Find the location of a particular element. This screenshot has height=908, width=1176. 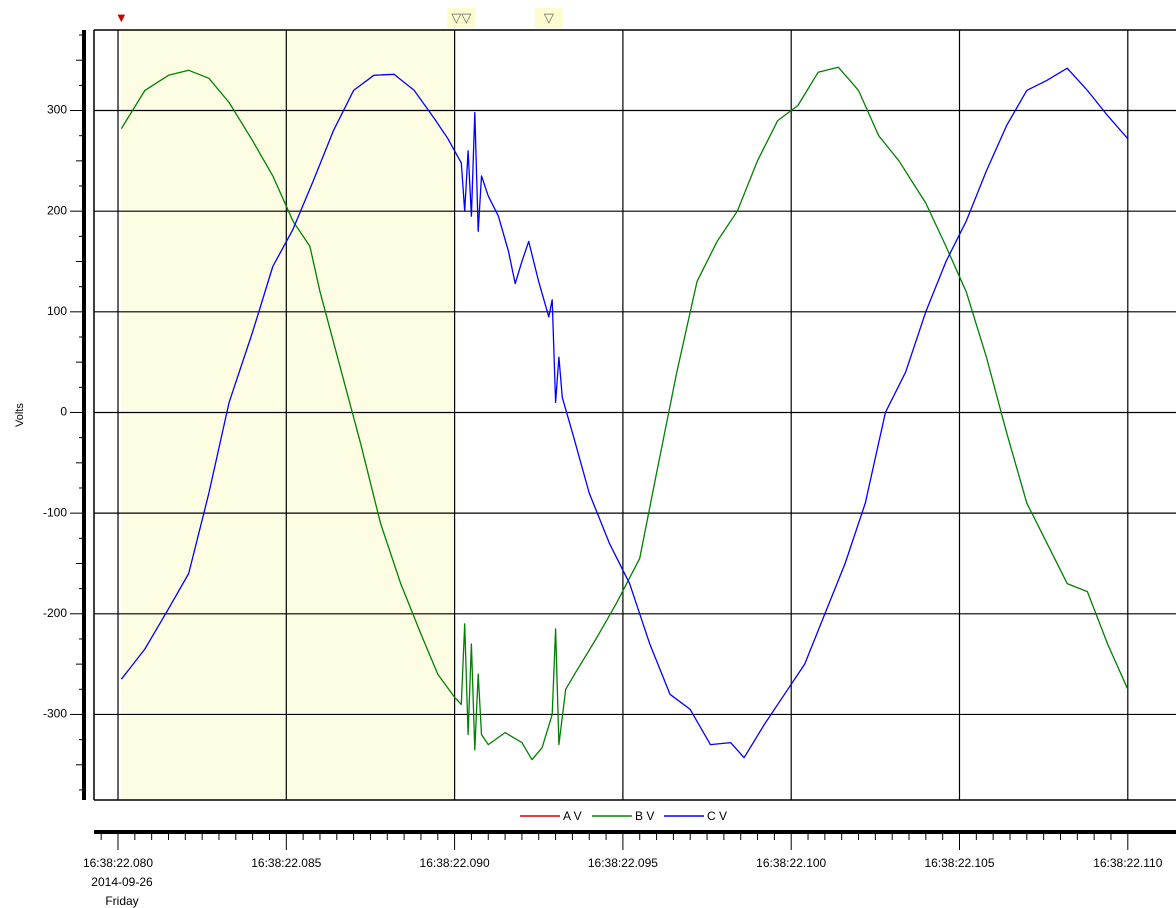

y-tick-label: -100 is located at coordinates (55, 512).